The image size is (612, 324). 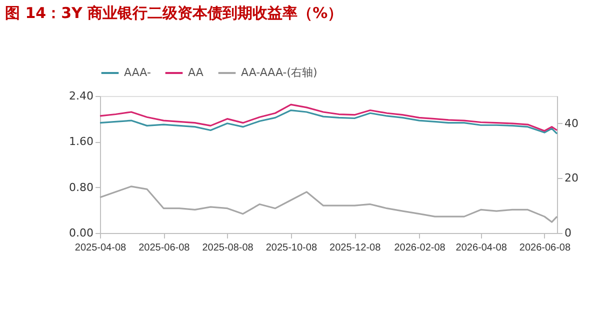 What do you see at coordinates (81, 233) in the screenshot?
I see `y-tick-label: 0.00` at bounding box center [81, 233].